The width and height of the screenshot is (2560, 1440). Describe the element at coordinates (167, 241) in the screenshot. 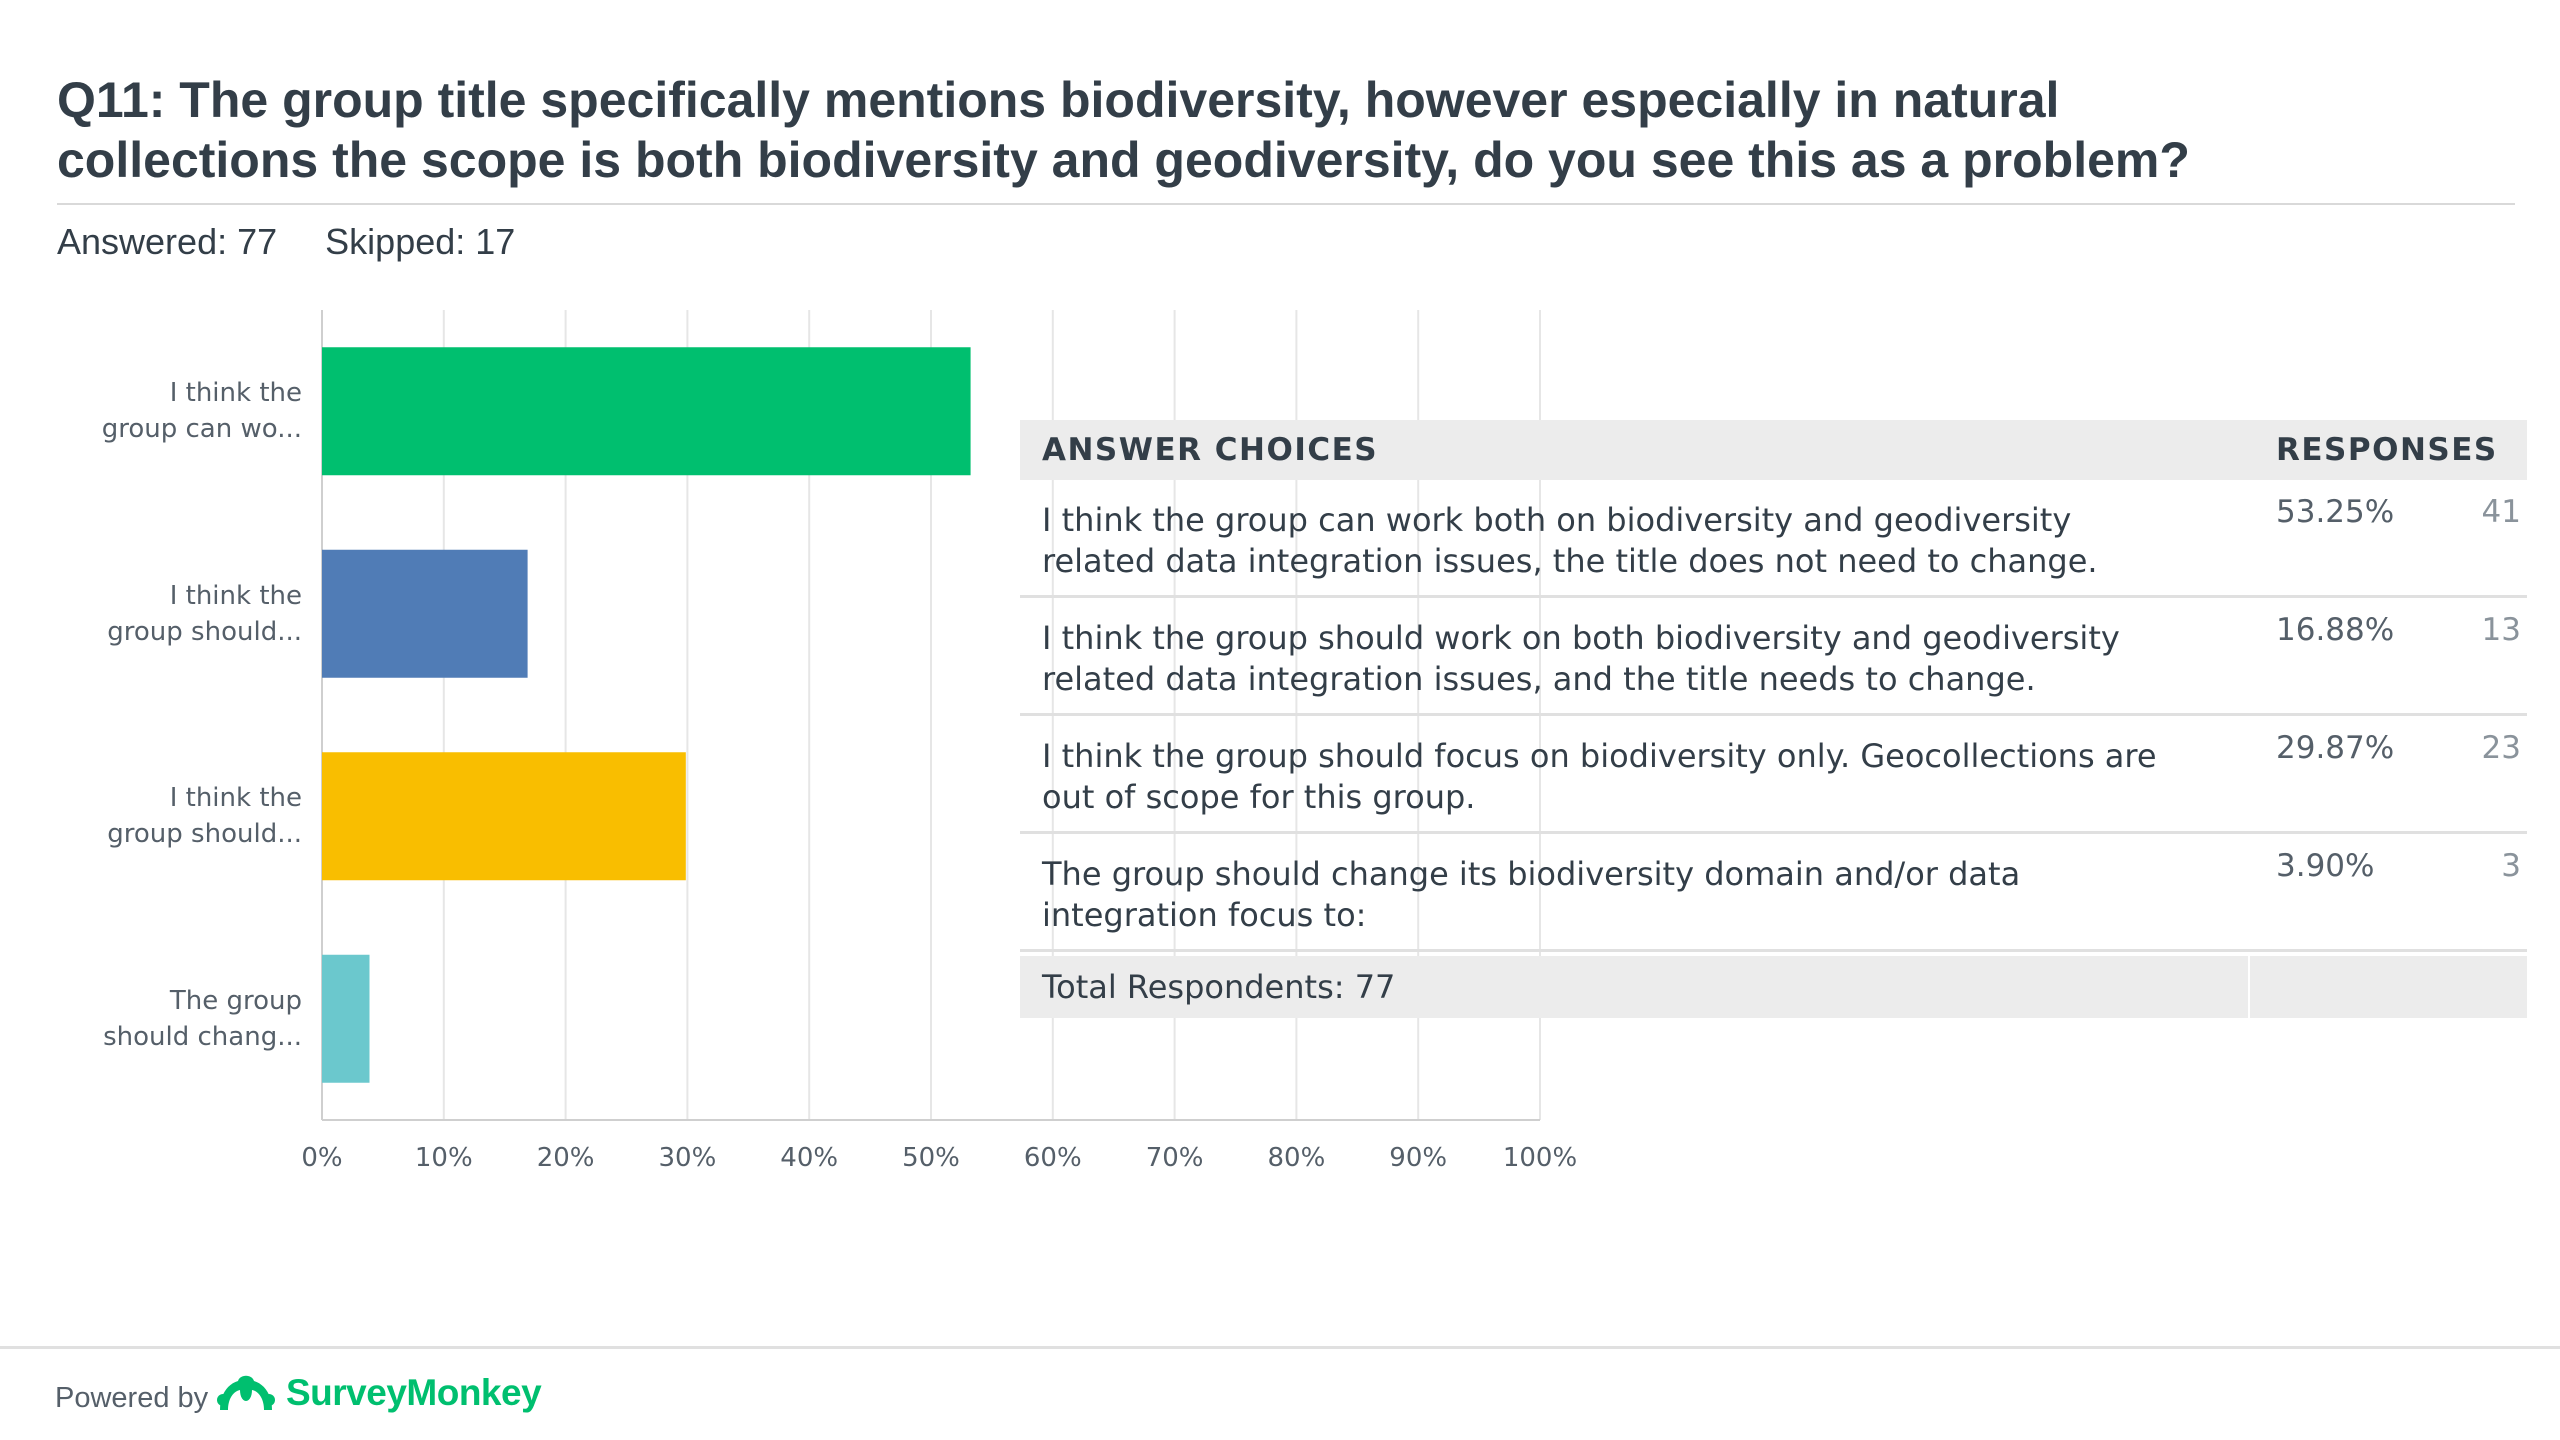

I see `answered-count: Answered: 77` at that location.